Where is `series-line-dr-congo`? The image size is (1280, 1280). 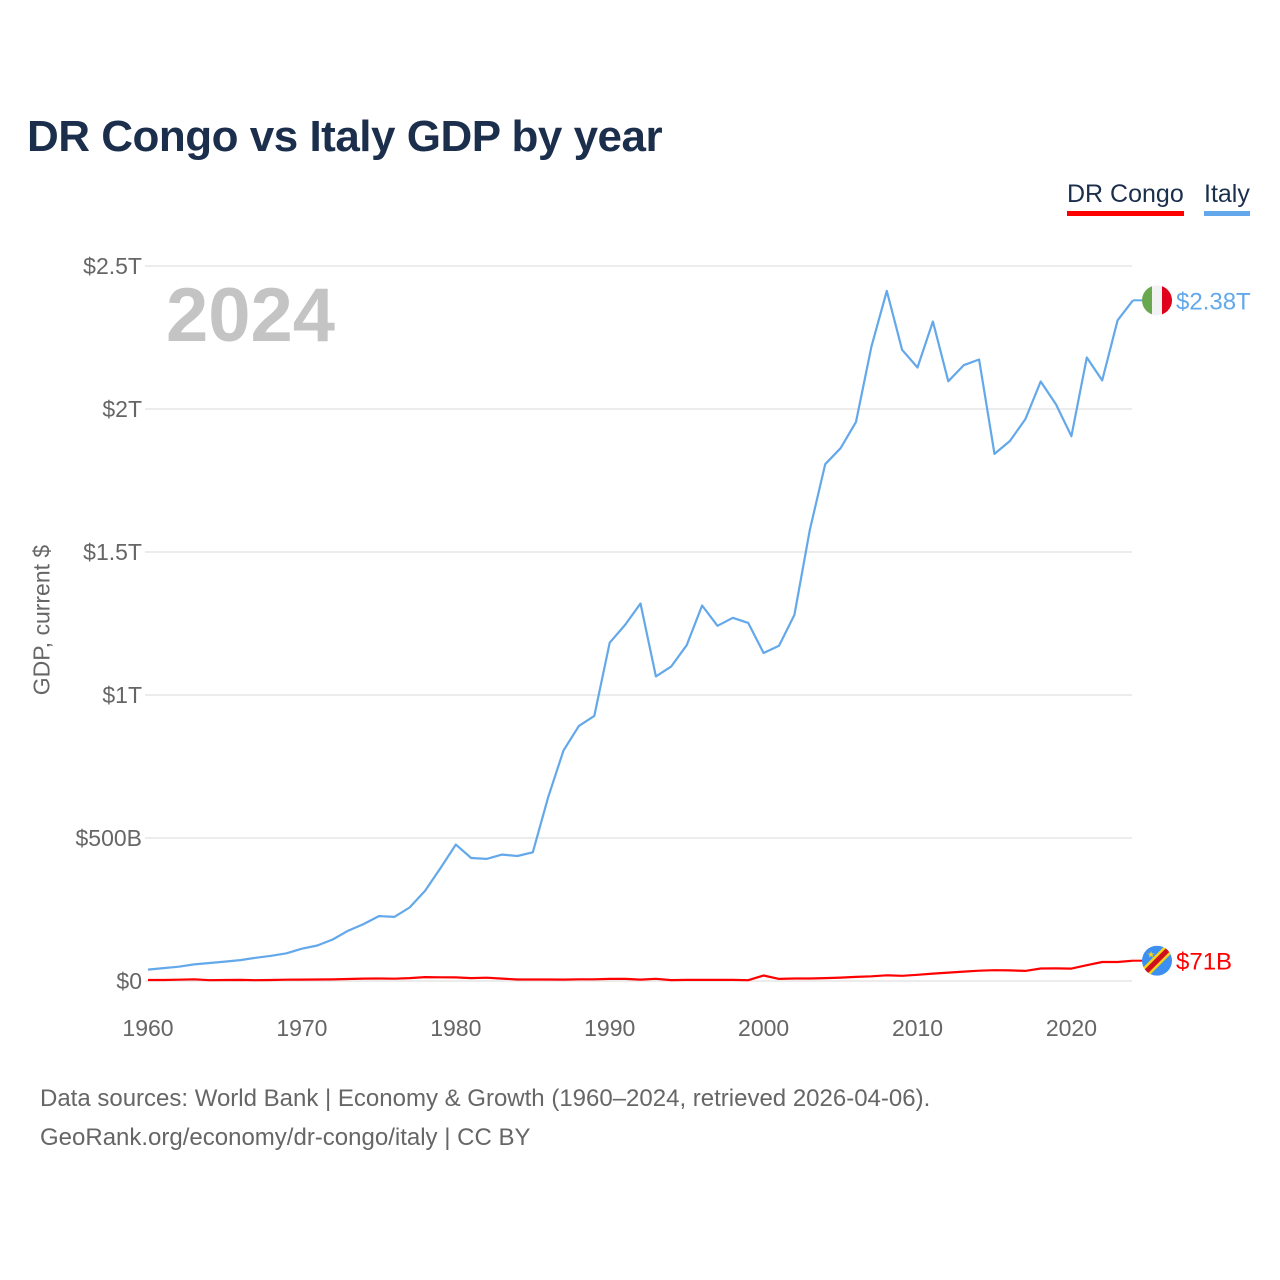
series-line-dr-congo is located at coordinates (641, 970).